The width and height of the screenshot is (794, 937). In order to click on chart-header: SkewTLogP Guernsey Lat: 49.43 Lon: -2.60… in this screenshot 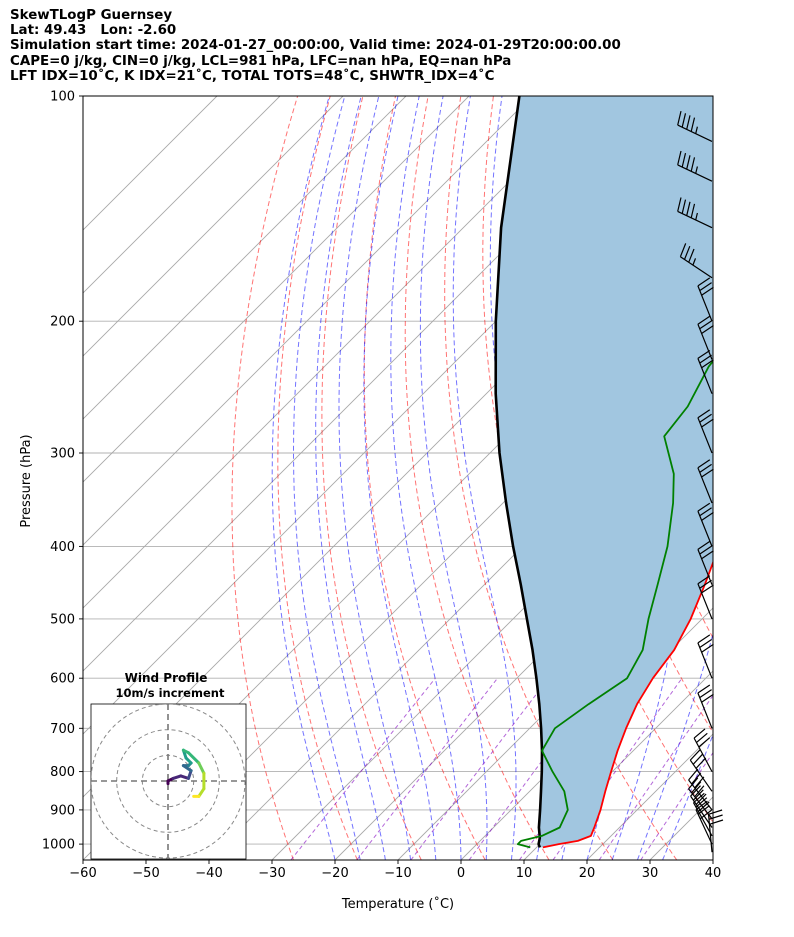, I will do `click(315, 46)`.